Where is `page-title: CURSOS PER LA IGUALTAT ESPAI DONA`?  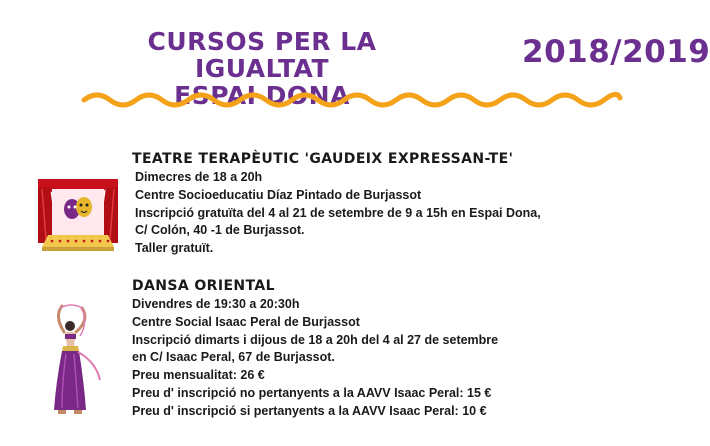 page-title: CURSOS PER LA IGUALTAT ESPAI DONA is located at coordinates (262, 68).